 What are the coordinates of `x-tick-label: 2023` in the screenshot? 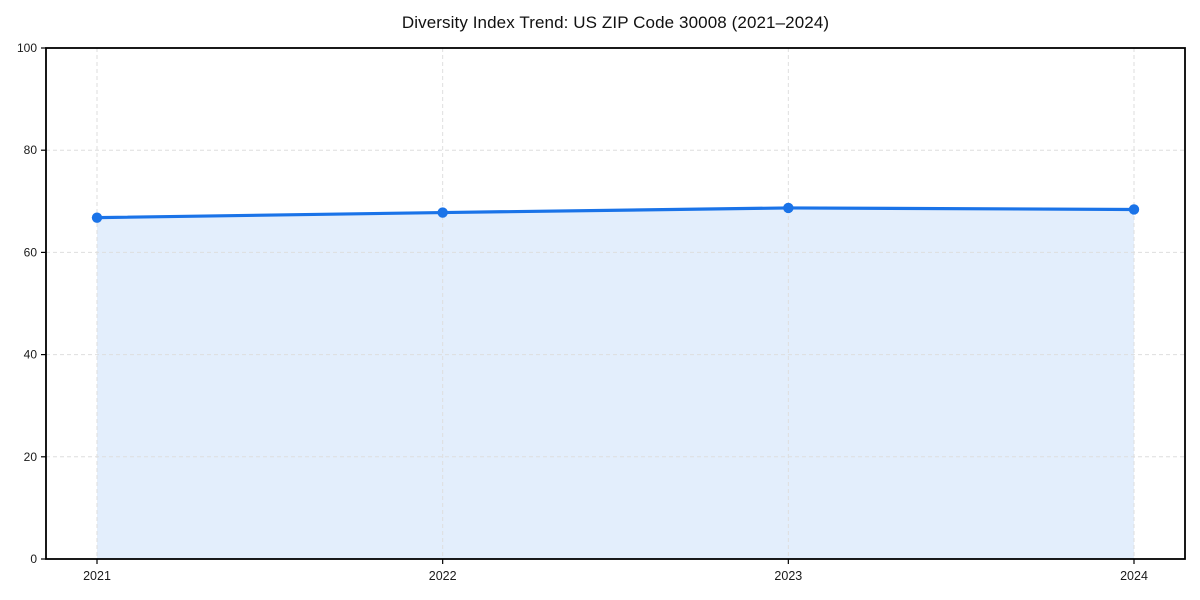 It's located at (788, 576).